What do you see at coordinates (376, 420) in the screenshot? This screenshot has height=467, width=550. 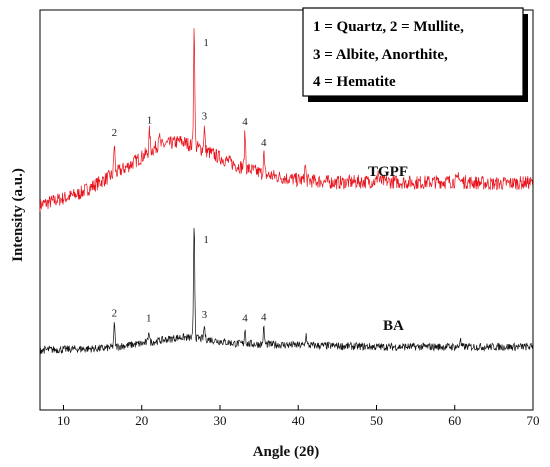 I see `x-tick-label: 50` at bounding box center [376, 420].